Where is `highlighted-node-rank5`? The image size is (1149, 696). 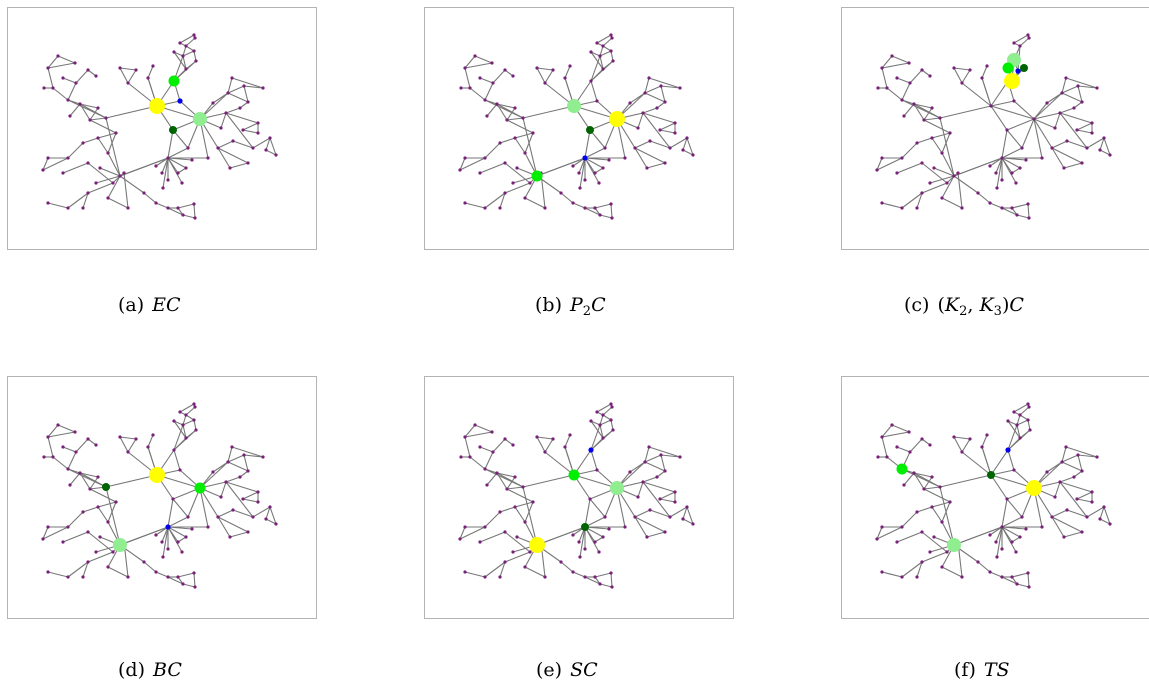 highlighted-node-rank5 is located at coordinates (591, 450).